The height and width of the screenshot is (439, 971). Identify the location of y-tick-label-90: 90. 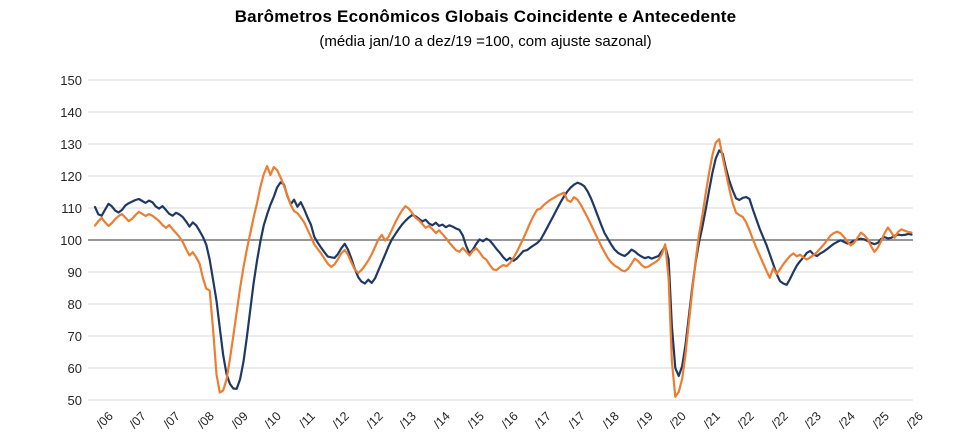
(74, 272).